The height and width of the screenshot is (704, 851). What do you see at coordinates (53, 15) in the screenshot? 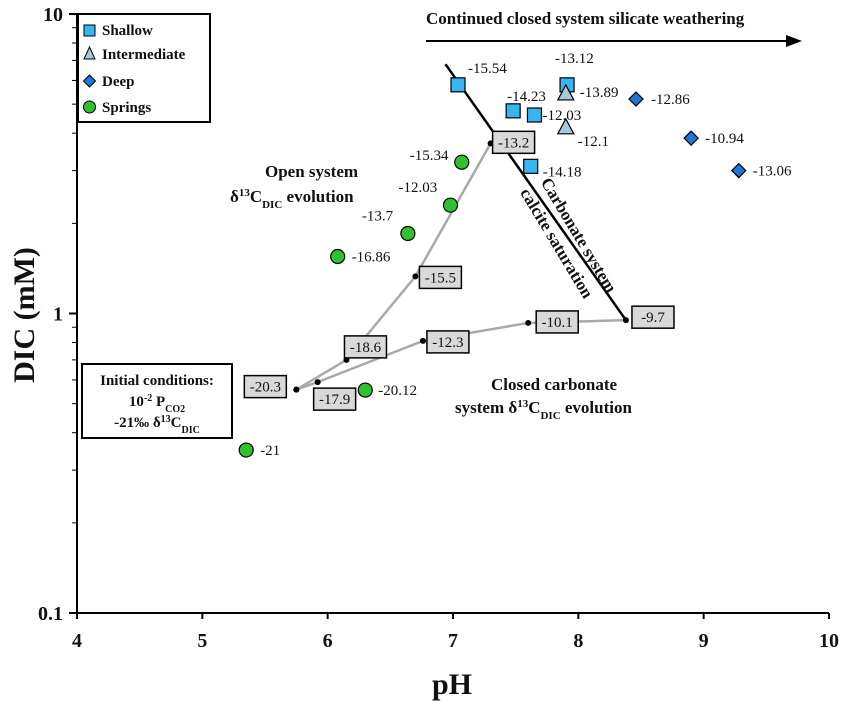
I see `y-tick-label: 10` at bounding box center [53, 15].